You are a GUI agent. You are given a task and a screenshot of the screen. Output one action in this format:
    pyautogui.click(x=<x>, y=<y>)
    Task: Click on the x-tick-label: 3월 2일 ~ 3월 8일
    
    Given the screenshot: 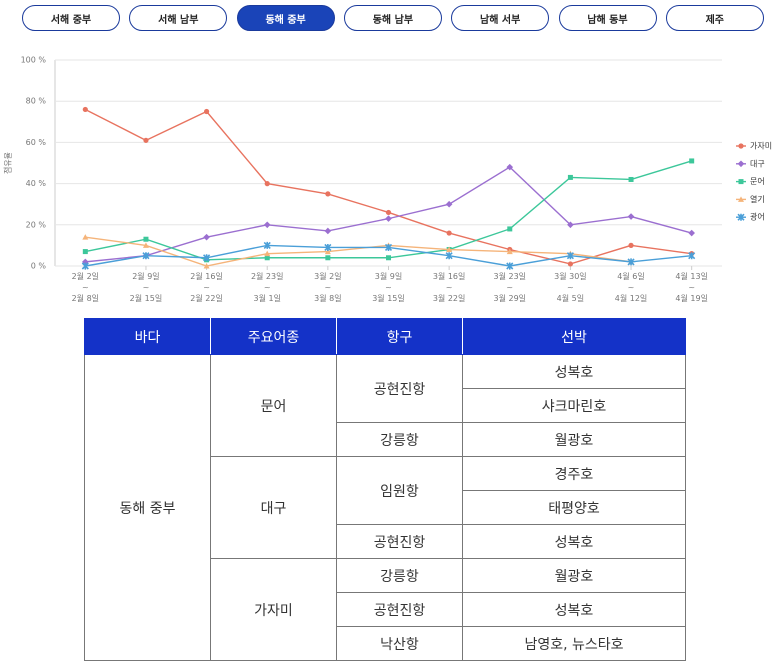 What is the action you would take?
    pyautogui.click(x=328, y=287)
    